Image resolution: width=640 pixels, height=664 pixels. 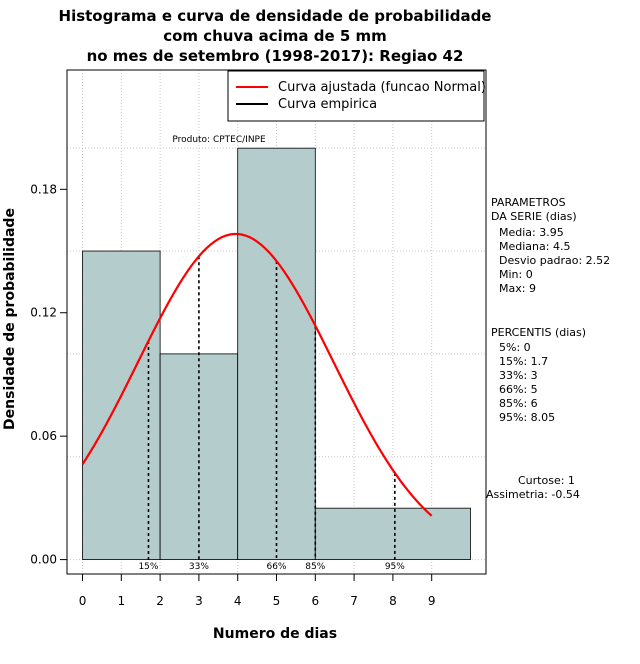 What do you see at coordinates (83, 601) in the screenshot?
I see `x-tick-label-0: 0` at bounding box center [83, 601].